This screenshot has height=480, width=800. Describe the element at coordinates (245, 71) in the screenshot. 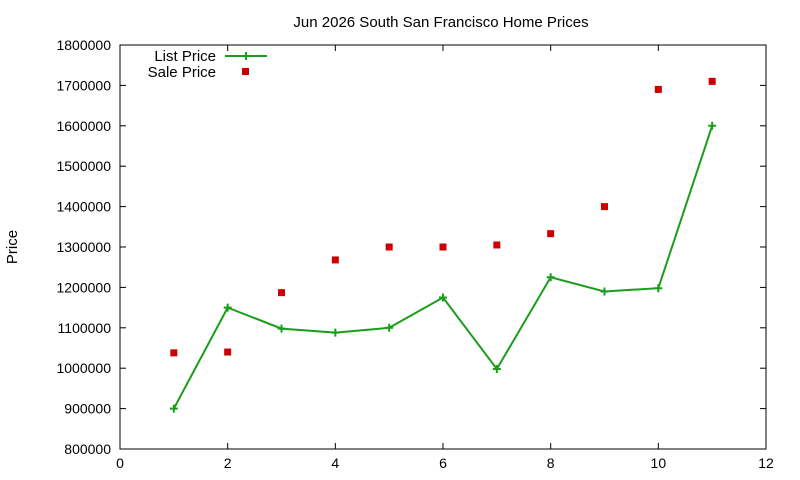

I see `legend-marker-sale-price` at that location.